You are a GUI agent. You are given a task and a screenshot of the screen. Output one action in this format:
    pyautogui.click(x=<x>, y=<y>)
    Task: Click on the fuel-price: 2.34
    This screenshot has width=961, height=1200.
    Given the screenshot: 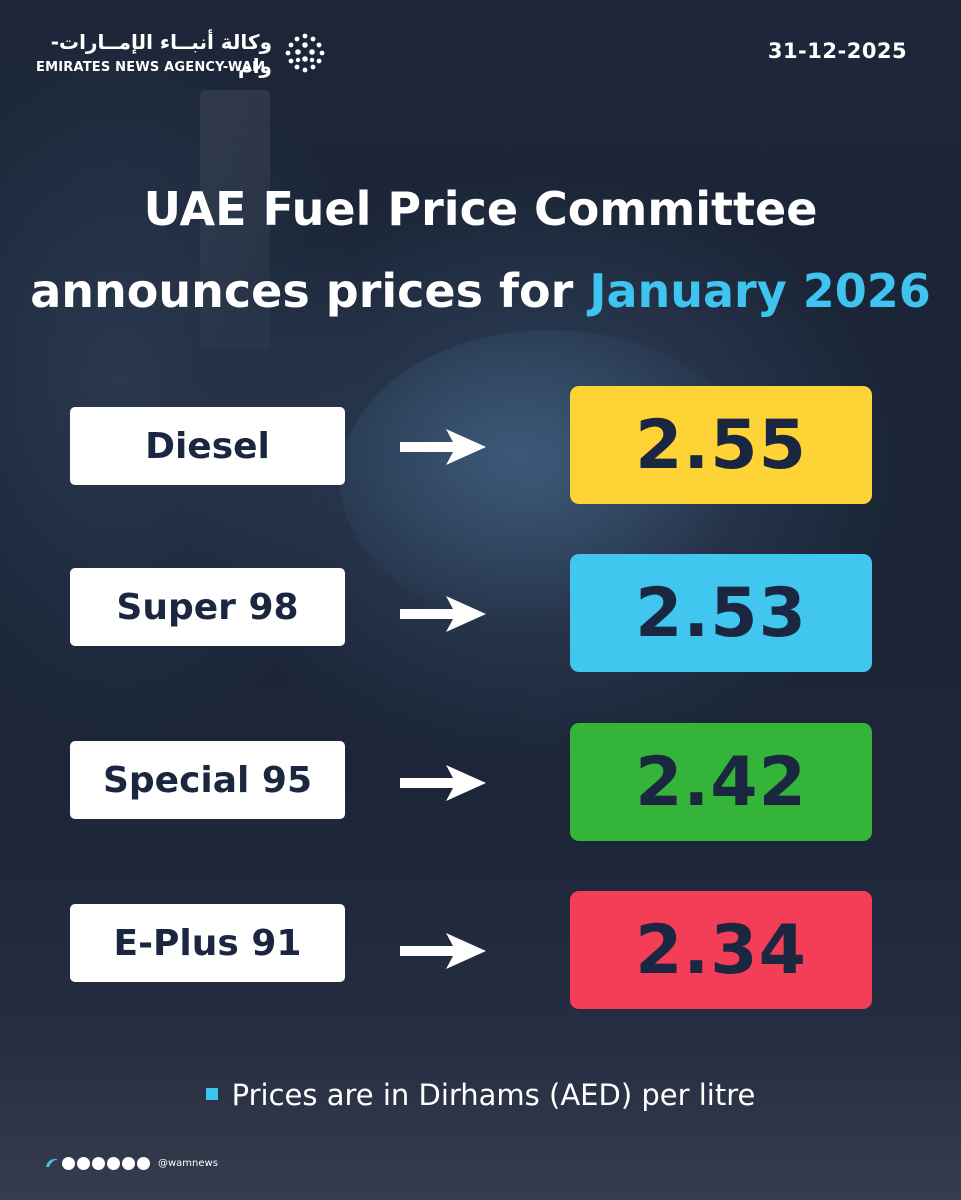 What is the action you would take?
    pyautogui.click(x=721, y=950)
    